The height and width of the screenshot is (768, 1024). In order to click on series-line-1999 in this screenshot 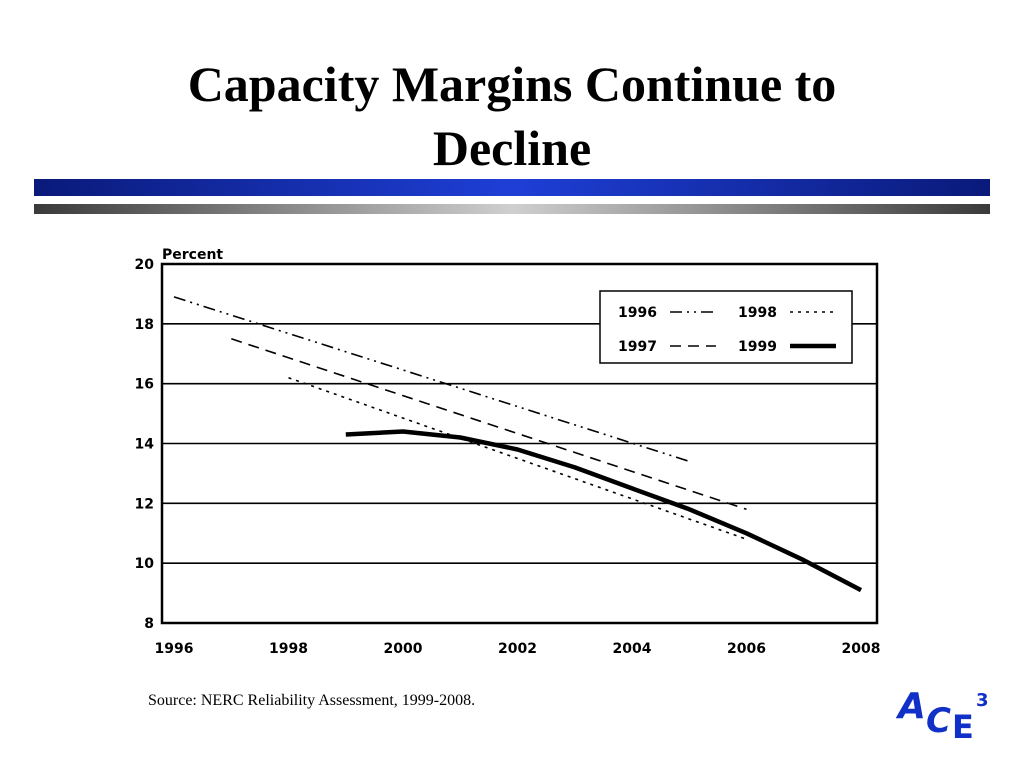, I will do `click(604, 511)`.